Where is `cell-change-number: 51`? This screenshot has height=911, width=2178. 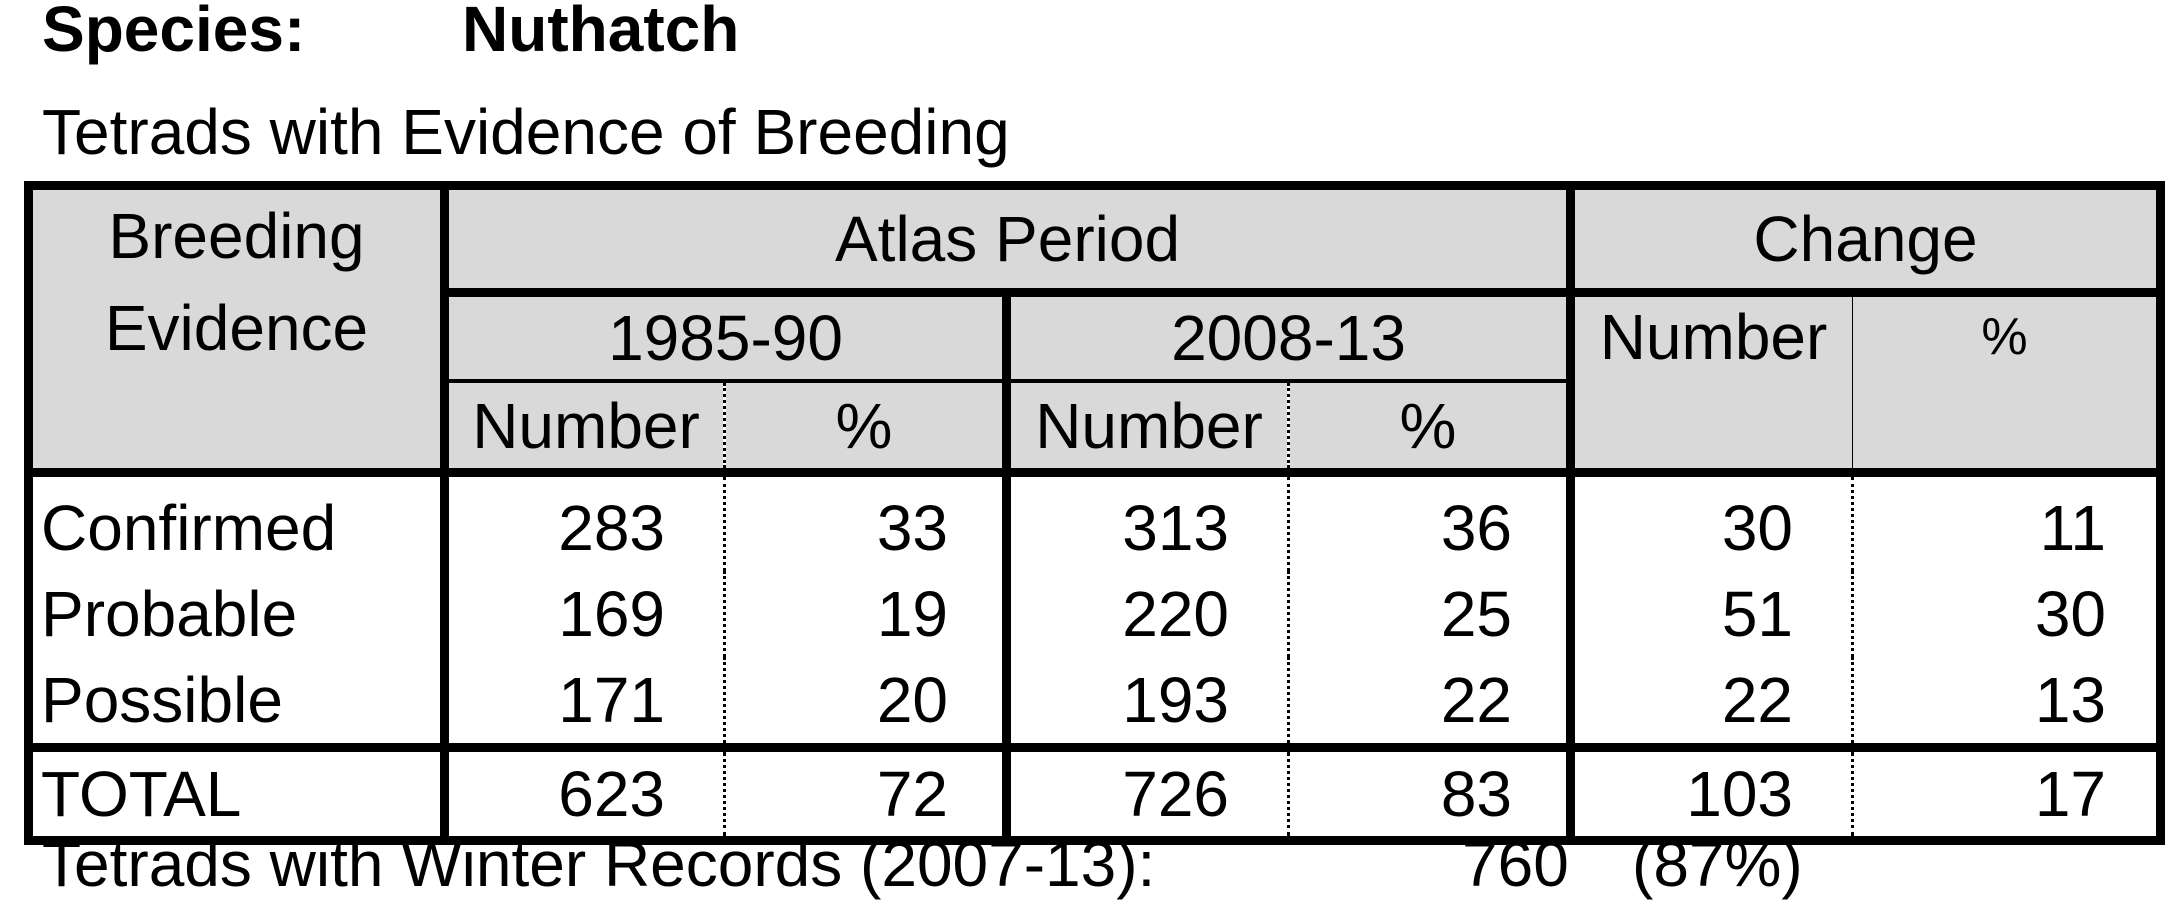
cell-change-number: 51 is located at coordinates (1712, 614).